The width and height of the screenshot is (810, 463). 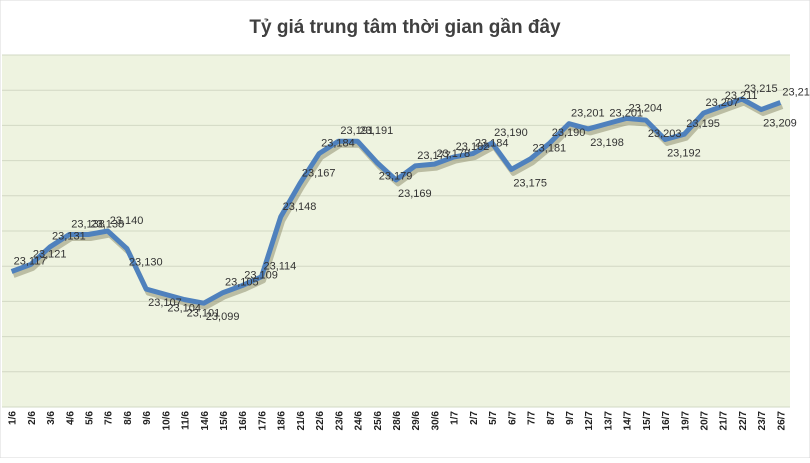 What do you see at coordinates (723, 103) in the screenshot?
I see `data-label: 23,207` at bounding box center [723, 103].